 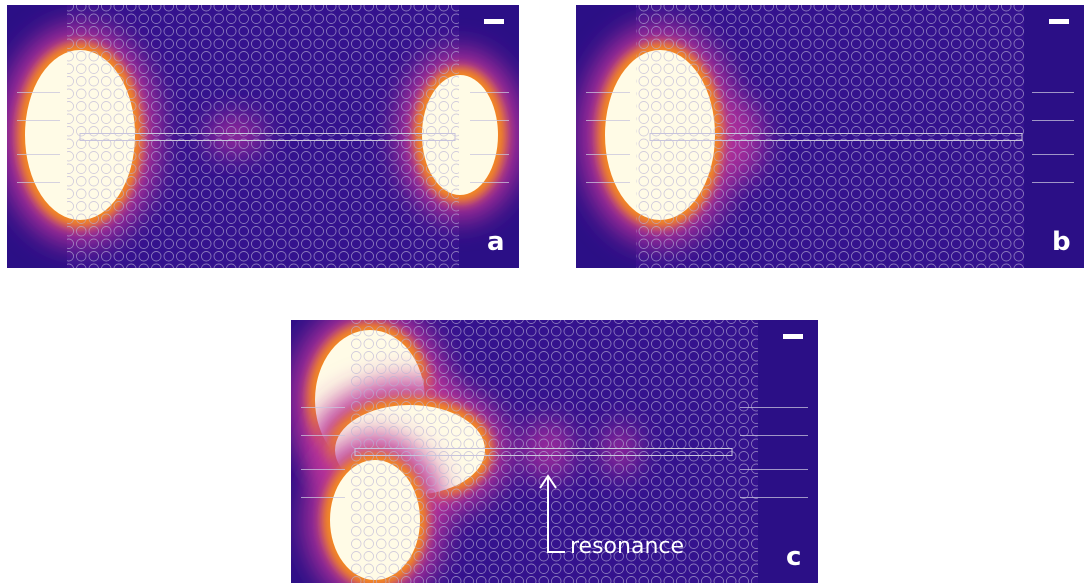 I want to click on annotation: resonance, so click(x=627, y=546).